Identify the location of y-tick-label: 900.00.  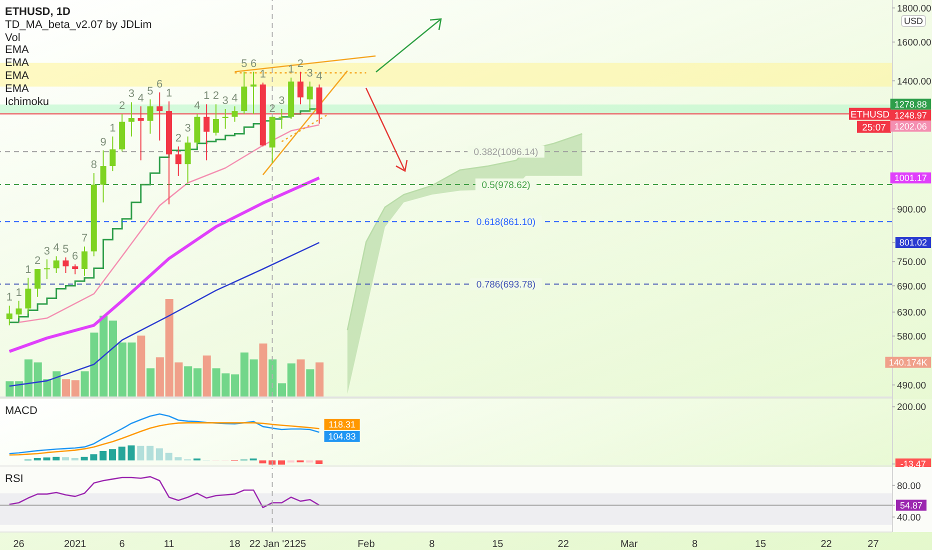
(911, 210).